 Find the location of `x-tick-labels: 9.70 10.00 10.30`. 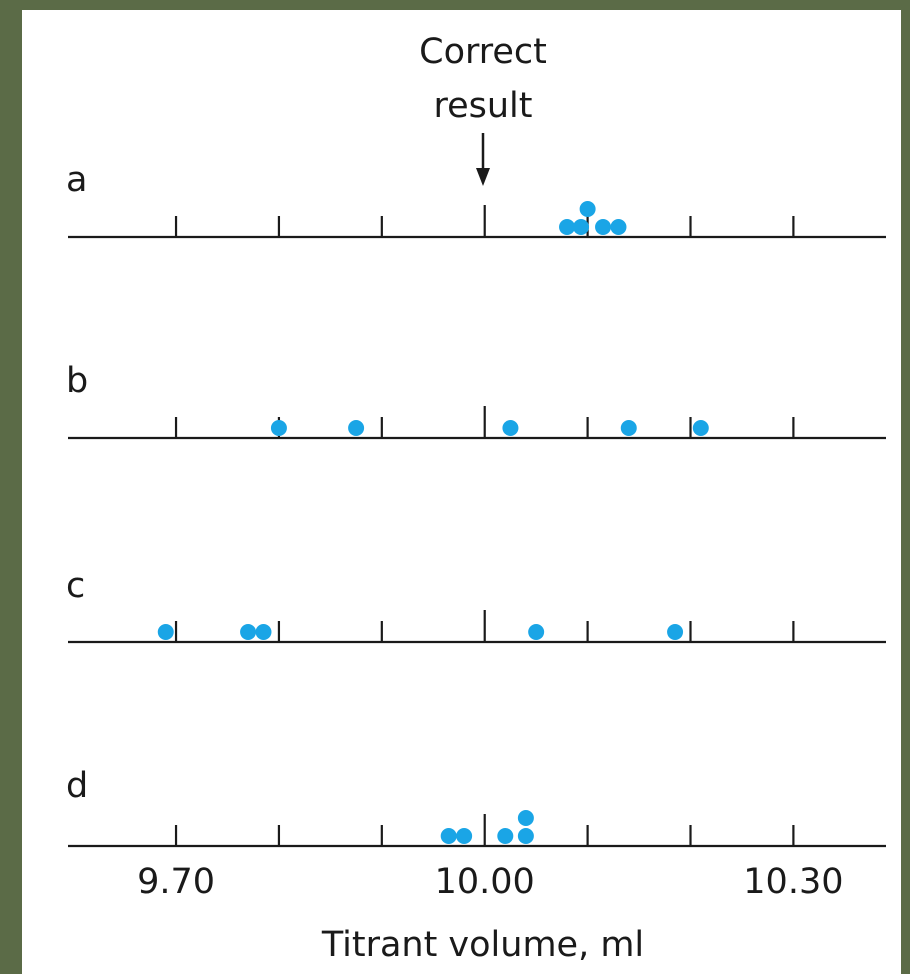

x-tick-labels: 9.70 10.00 10.30 is located at coordinates (490, 882).